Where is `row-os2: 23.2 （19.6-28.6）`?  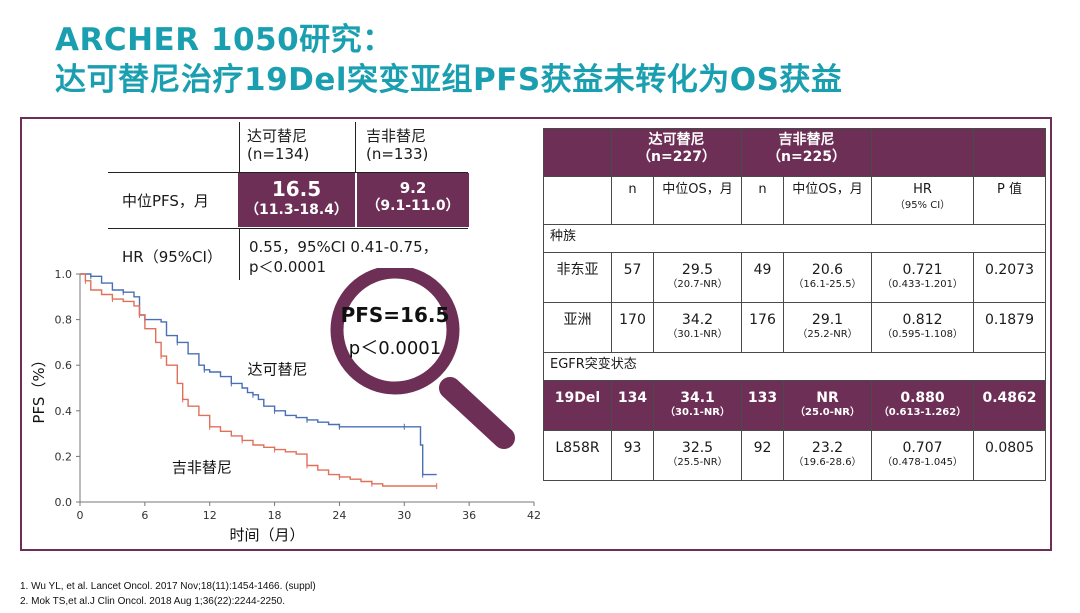
row-os2: 23.2 （19.6-28.6） is located at coordinates (827, 455).